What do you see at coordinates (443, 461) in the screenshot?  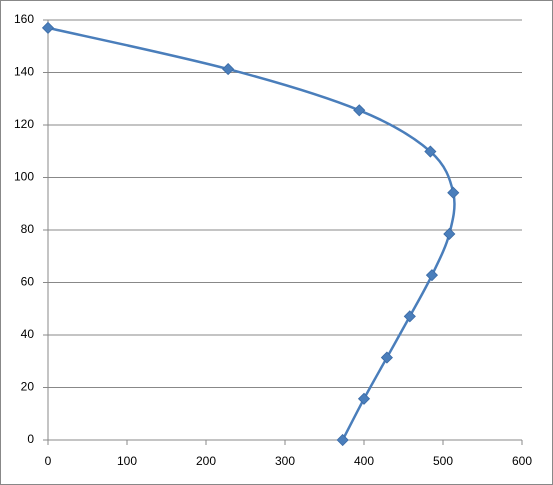 I see `x-tick-label: 500` at bounding box center [443, 461].